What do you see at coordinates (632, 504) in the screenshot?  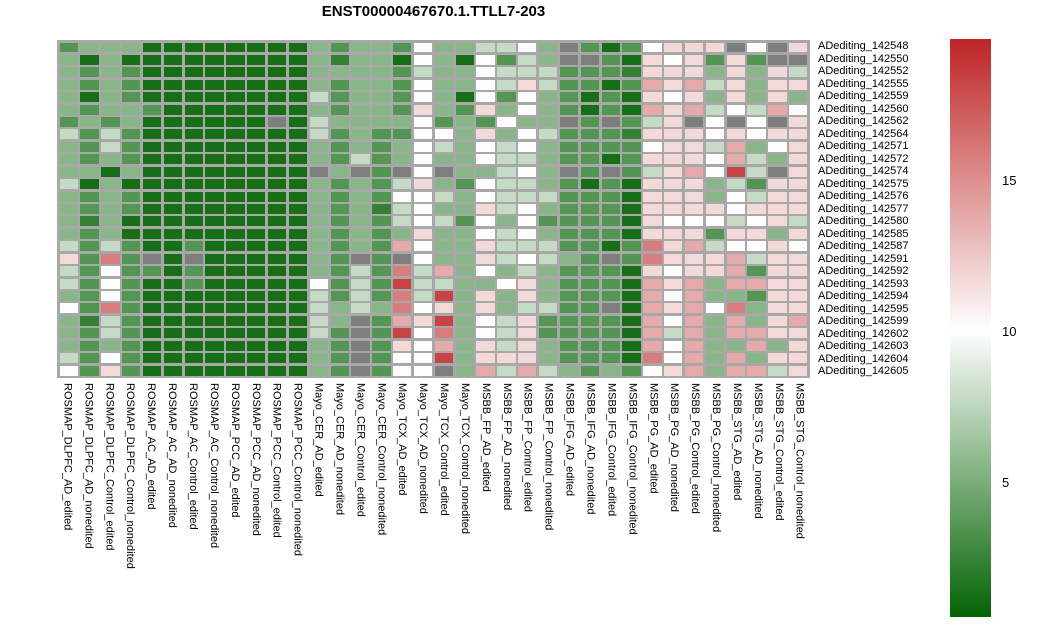 I see `col-label-item: MSBB_IFG_Control_nonedited` at bounding box center [632, 504].